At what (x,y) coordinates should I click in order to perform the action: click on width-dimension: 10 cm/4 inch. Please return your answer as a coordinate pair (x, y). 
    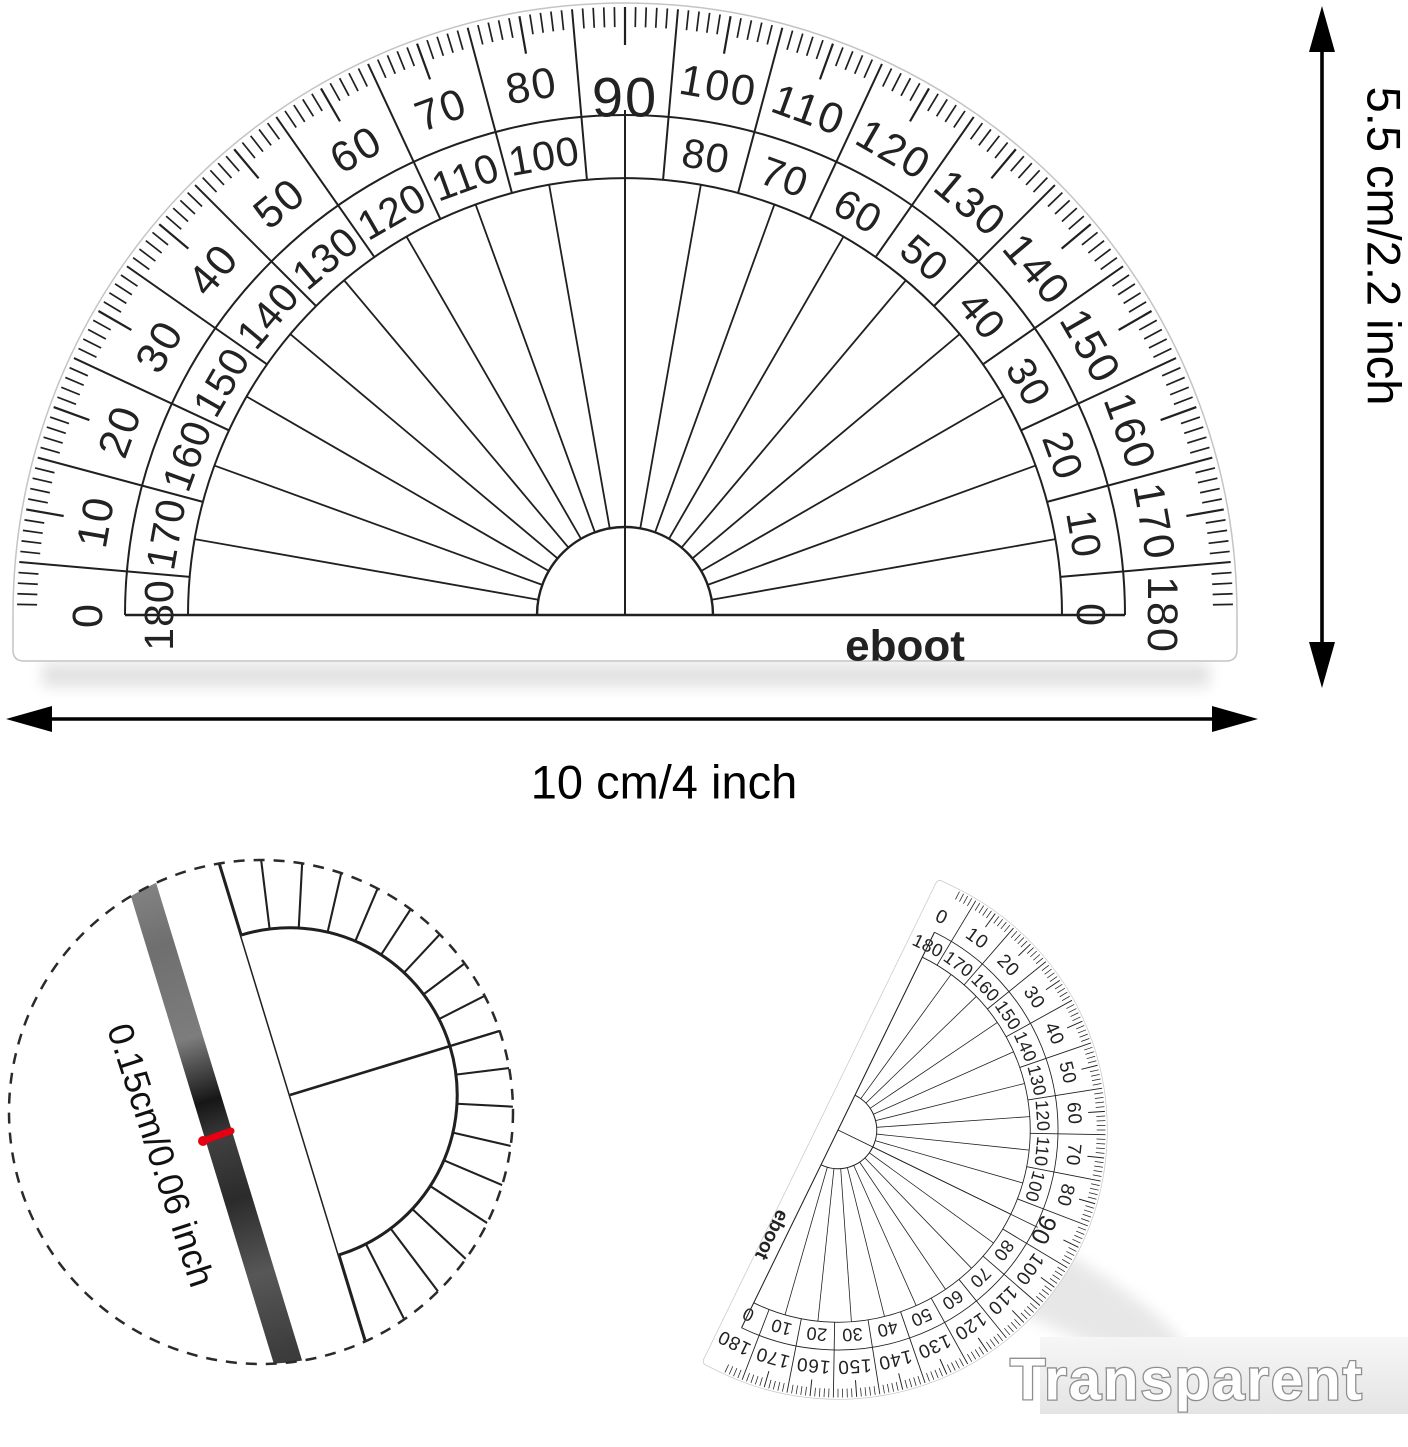
    Looking at the image, I should click on (632, 757).